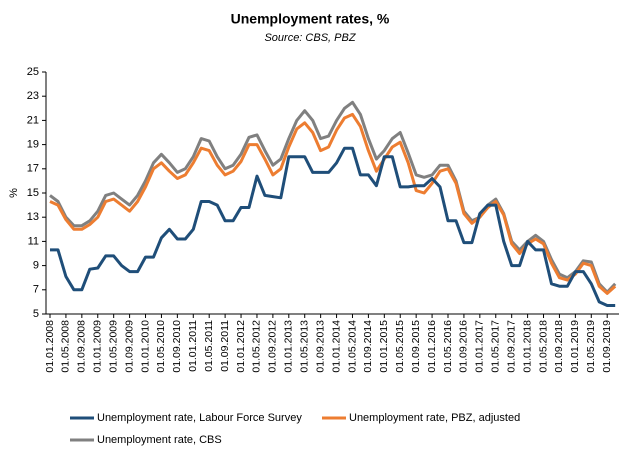 This screenshot has height=450, width=620. Describe the element at coordinates (310, 19) in the screenshot. I see `chart-title: Unemployment rates, %` at that location.